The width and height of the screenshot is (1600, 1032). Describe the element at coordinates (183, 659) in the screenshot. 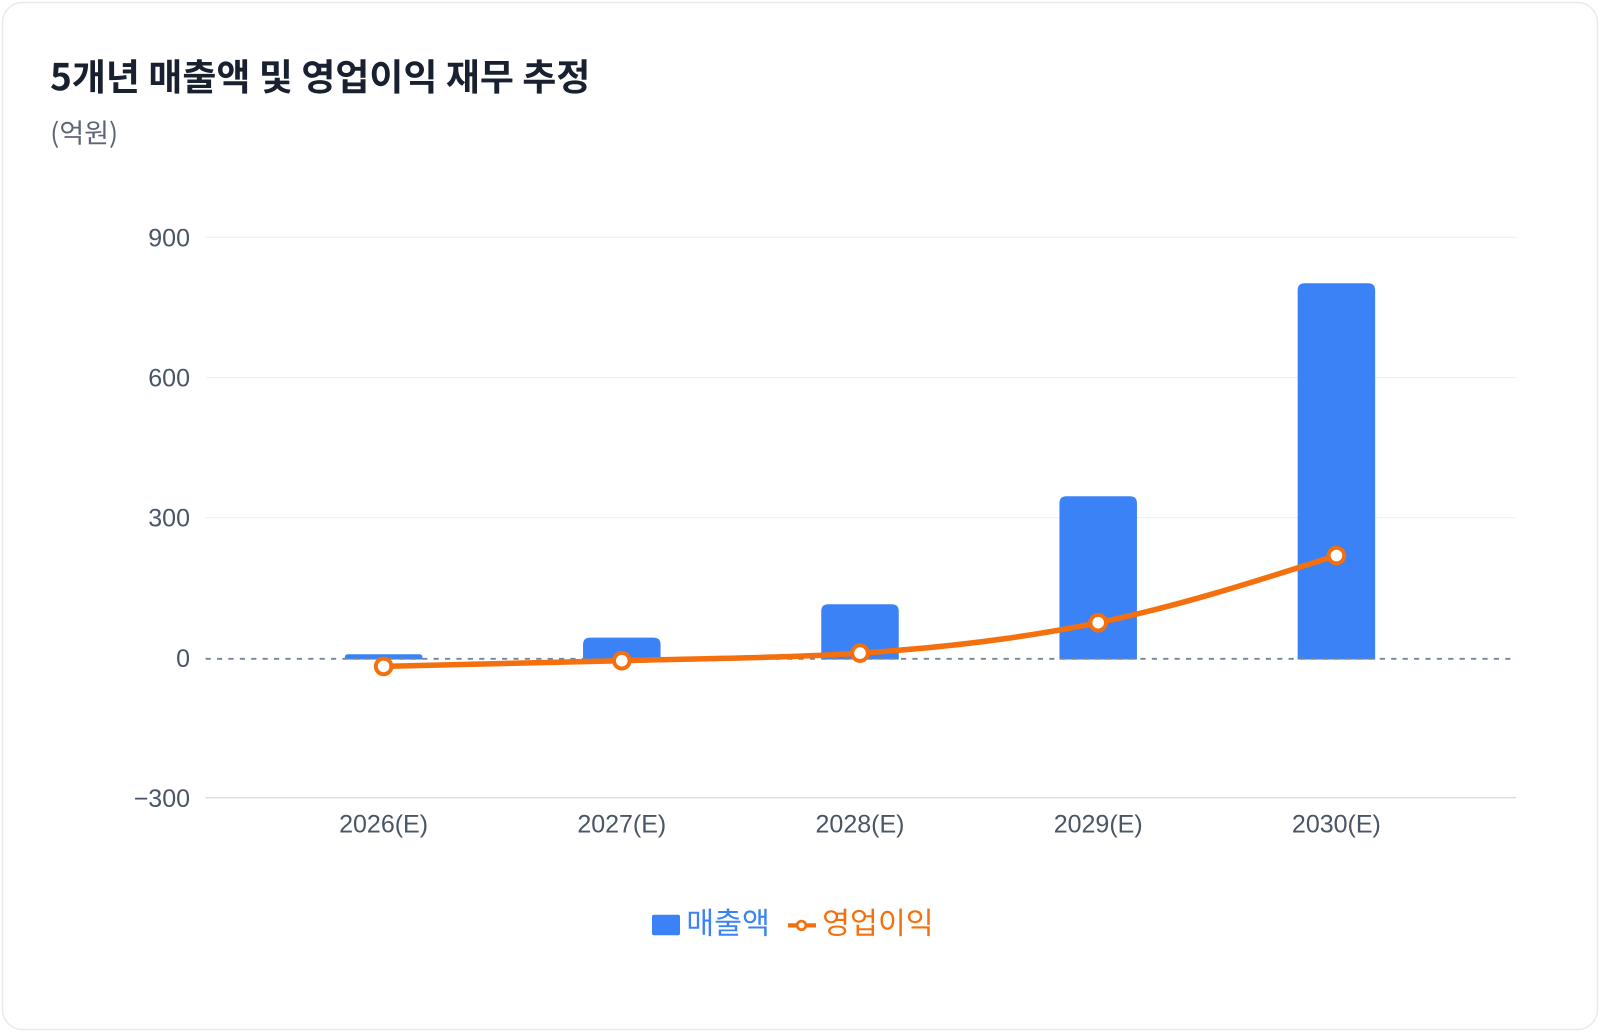

I see `svg-text: 0` at that location.